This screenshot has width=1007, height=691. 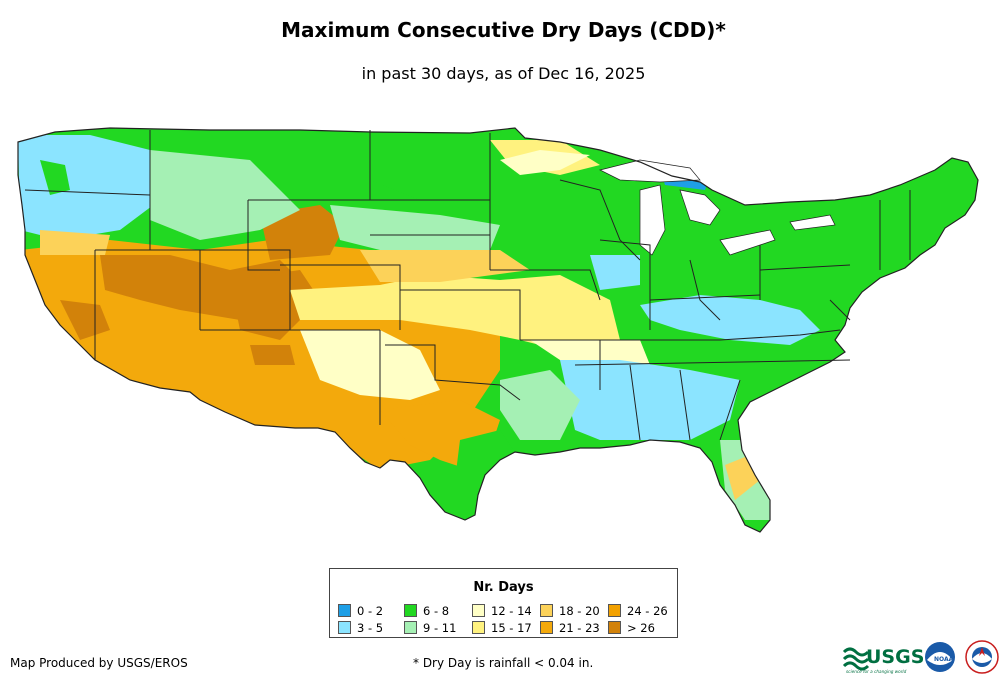 I want to click on legend-item: > 26, so click(x=642, y=627).